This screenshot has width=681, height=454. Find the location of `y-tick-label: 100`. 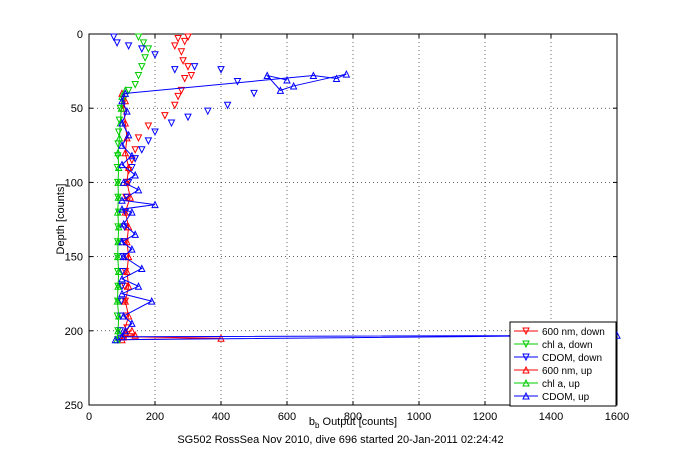

y-tick-label: 100 is located at coordinates (74, 183).